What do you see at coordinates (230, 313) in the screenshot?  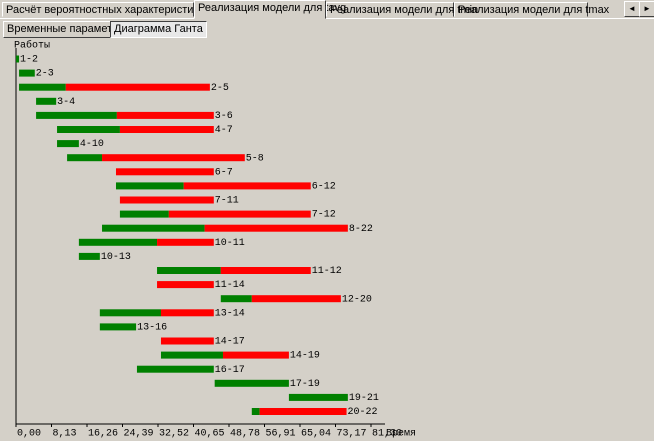 I see `task-label: 13-14` at bounding box center [230, 313].